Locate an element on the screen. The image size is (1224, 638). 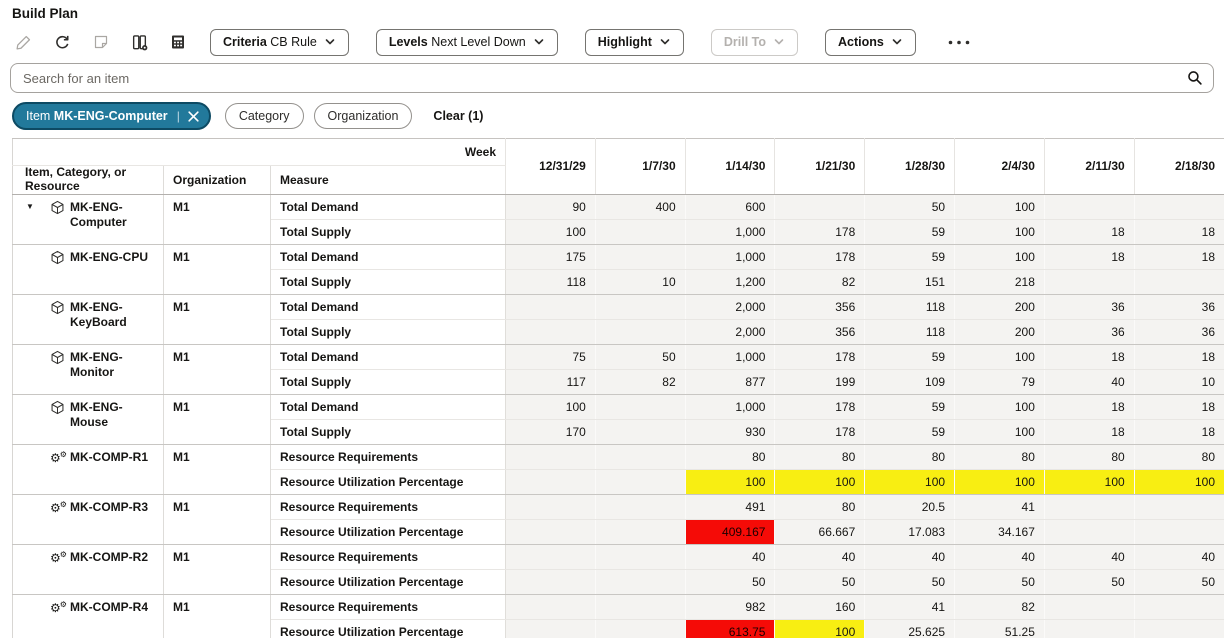
value-cell: 600 is located at coordinates (729, 207).